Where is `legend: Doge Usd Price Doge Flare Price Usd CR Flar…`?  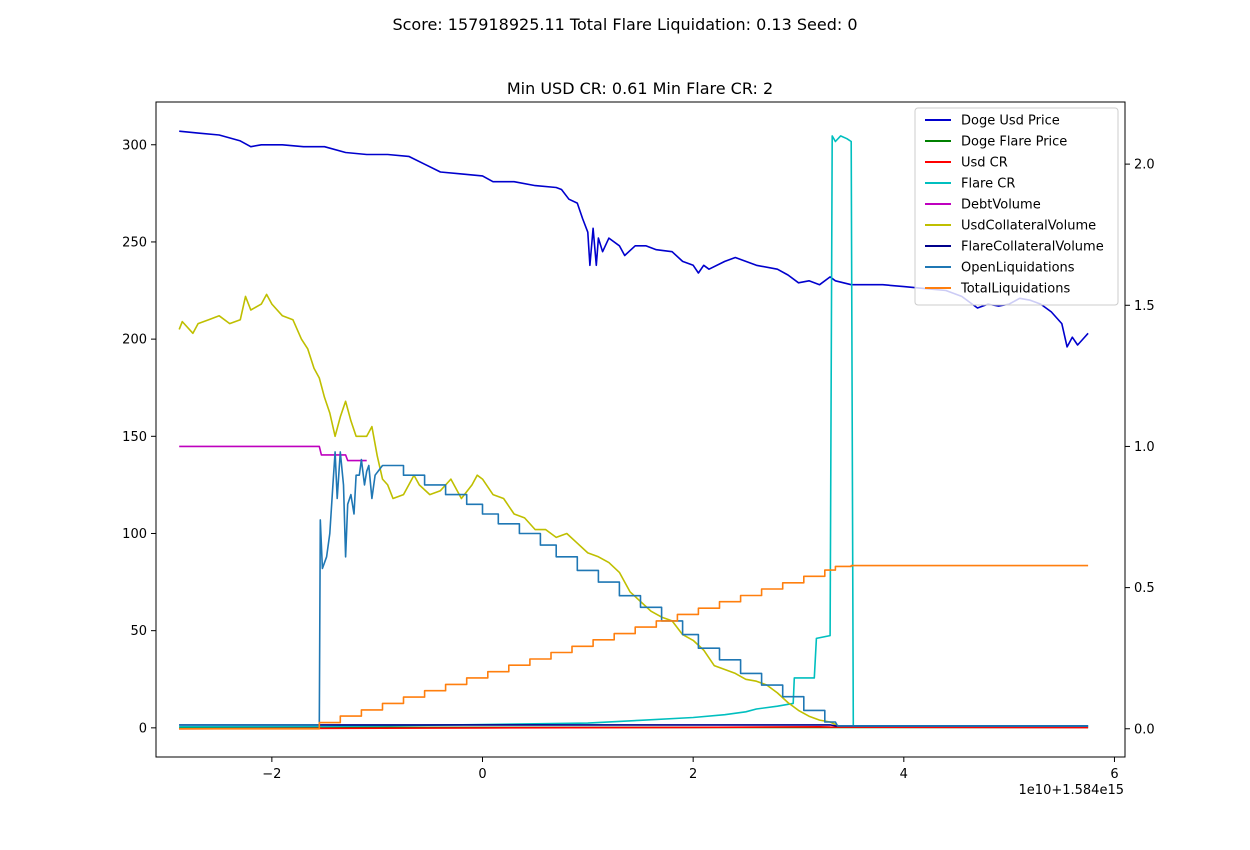 legend: Doge Usd Price Doge Flare Price Usd CR Flar… is located at coordinates (1016, 206).